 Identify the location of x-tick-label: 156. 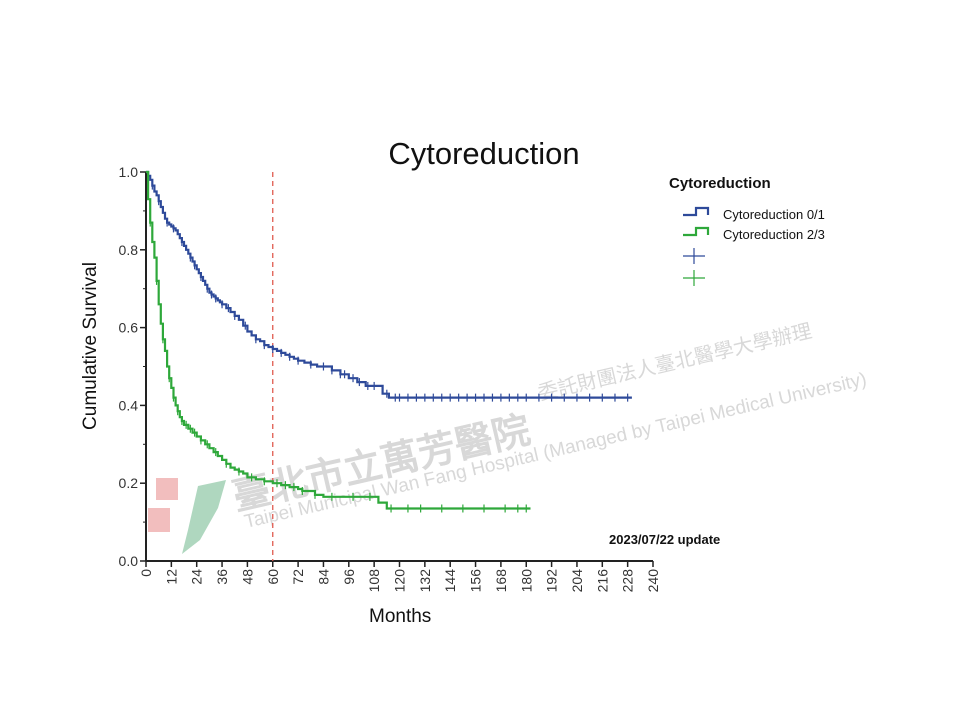
(476, 581).